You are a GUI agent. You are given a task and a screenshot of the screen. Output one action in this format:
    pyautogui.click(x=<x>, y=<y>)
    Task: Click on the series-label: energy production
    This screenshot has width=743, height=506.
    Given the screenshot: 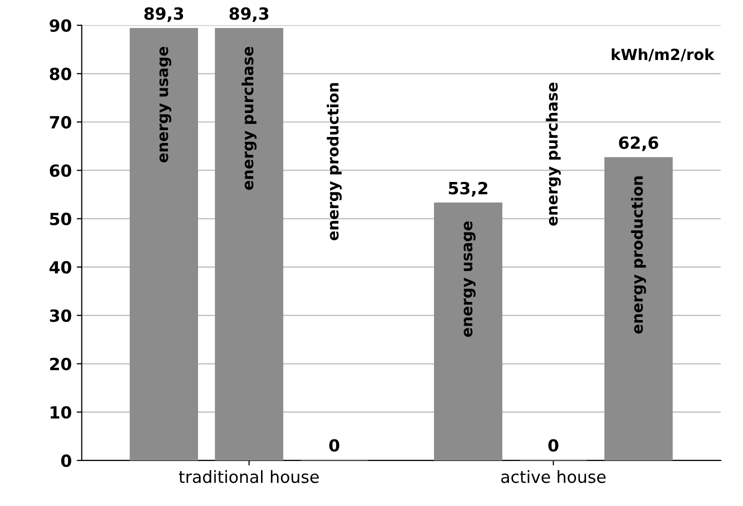 What is the action you would take?
    pyautogui.click(x=638, y=255)
    